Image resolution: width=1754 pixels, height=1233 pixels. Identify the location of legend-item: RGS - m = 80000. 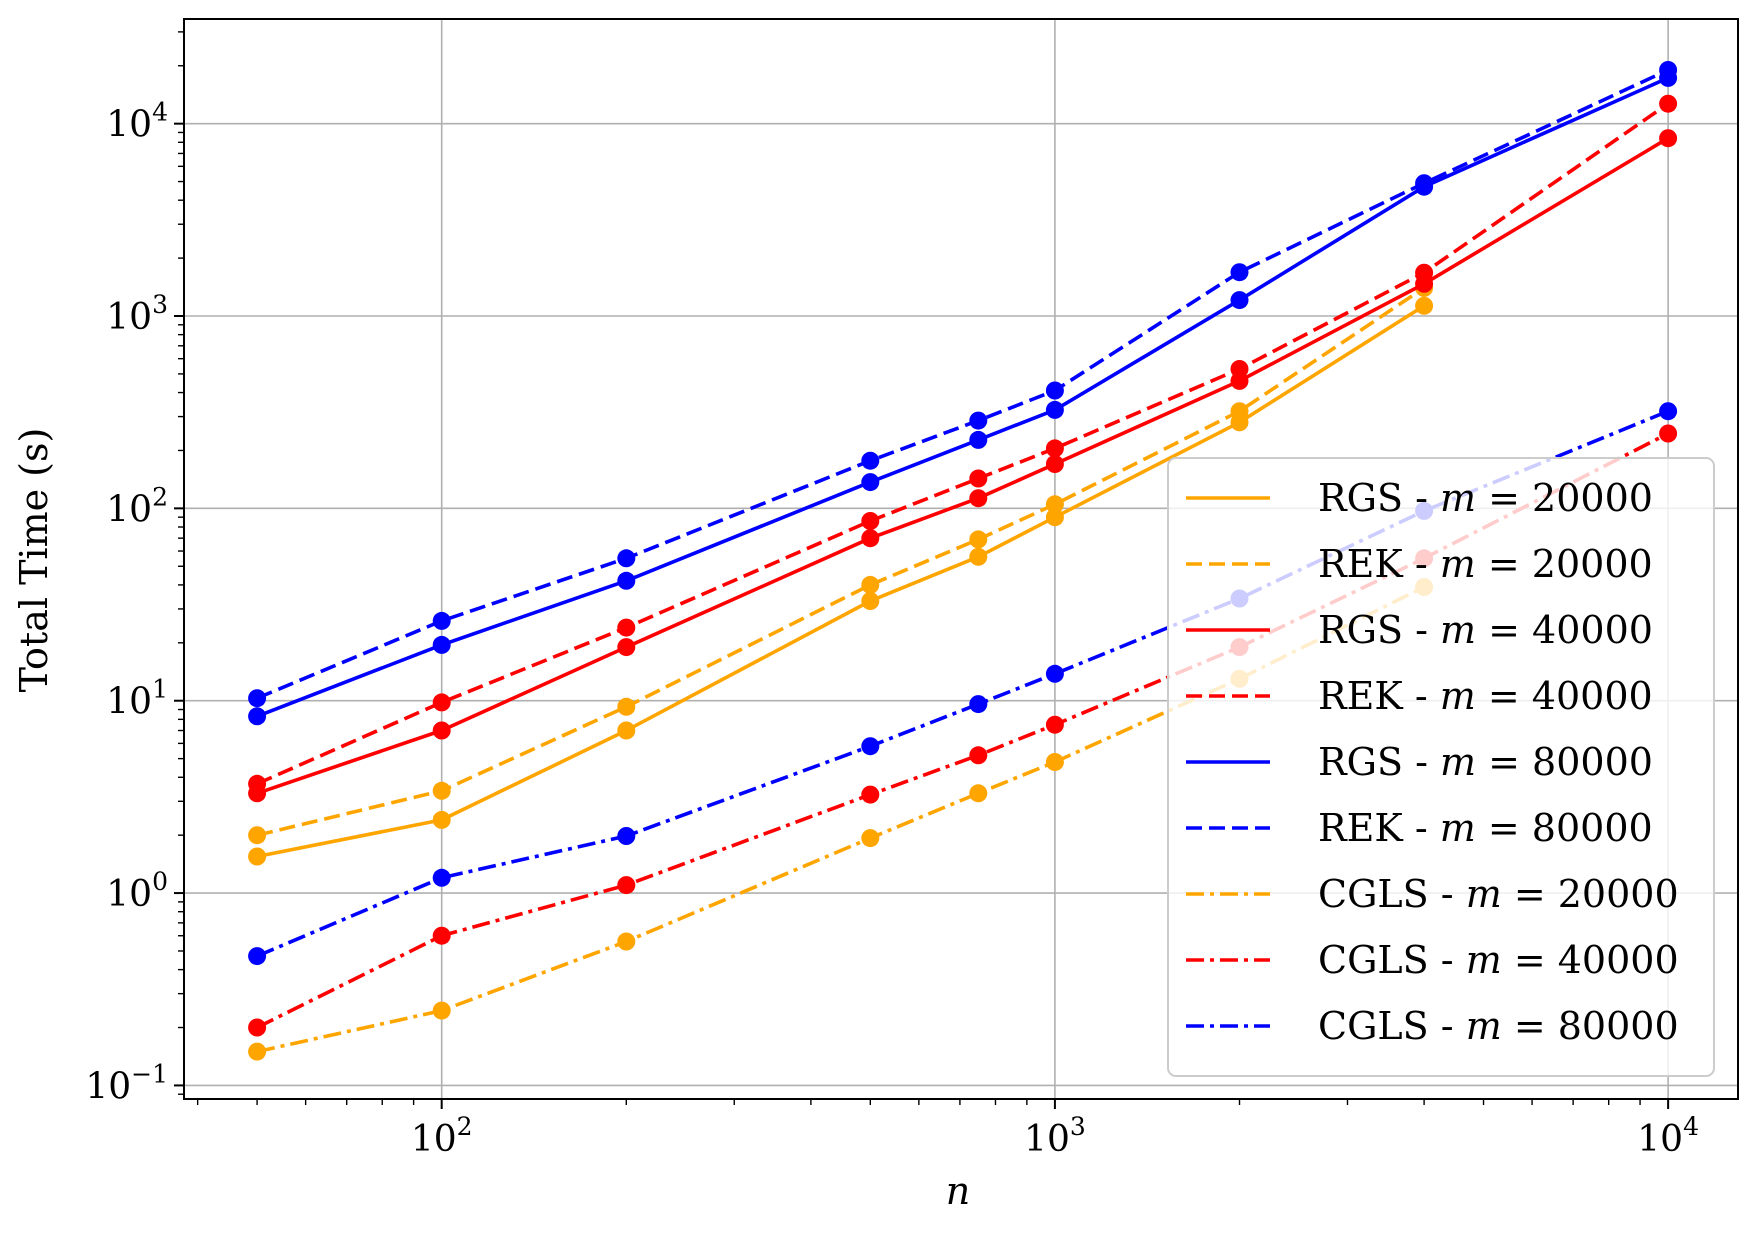
(1419, 762).